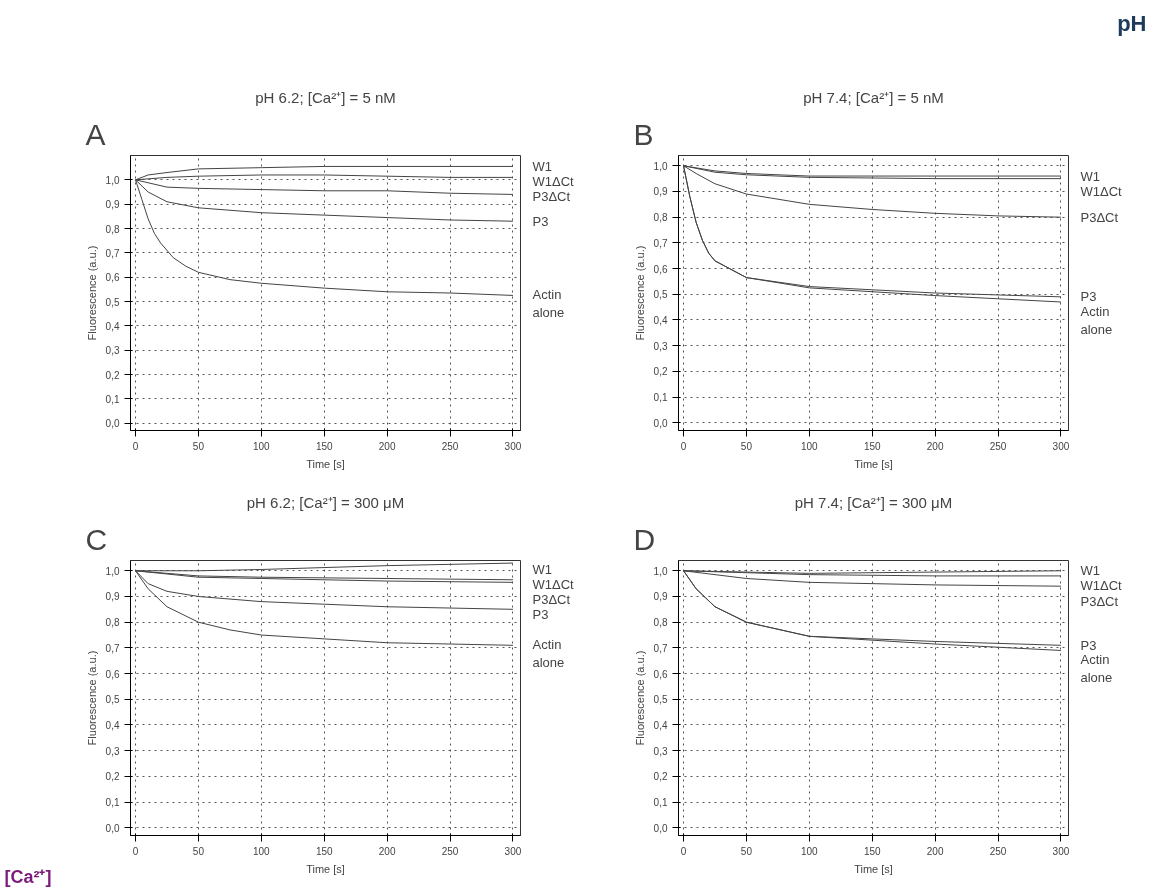  What do you see at coordinates (643, 134) in the screenshot?
I see `text: B` at bounding box center [643, 134].